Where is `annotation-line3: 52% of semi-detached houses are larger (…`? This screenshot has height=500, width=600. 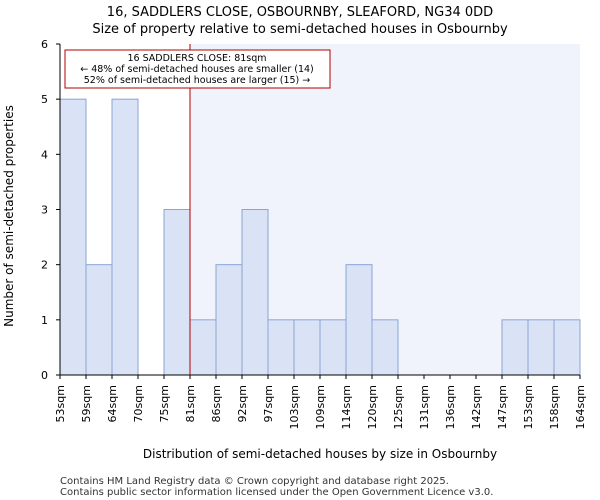
annotation-line3: 52% of semi-detached houses are larger (… is located at coordinates (197, 80).